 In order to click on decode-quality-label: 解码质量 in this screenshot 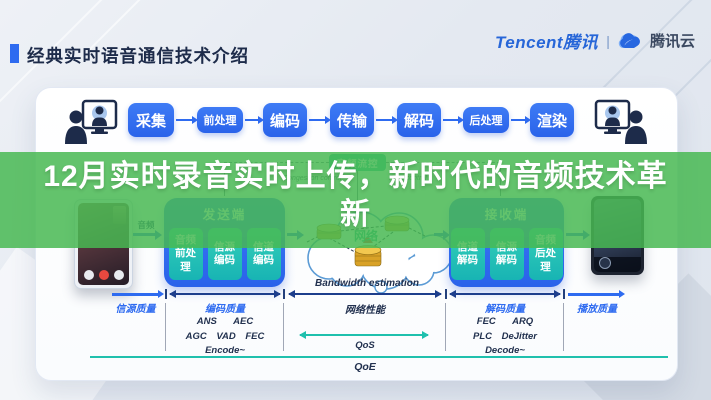, I will do `click(505, 309)`.